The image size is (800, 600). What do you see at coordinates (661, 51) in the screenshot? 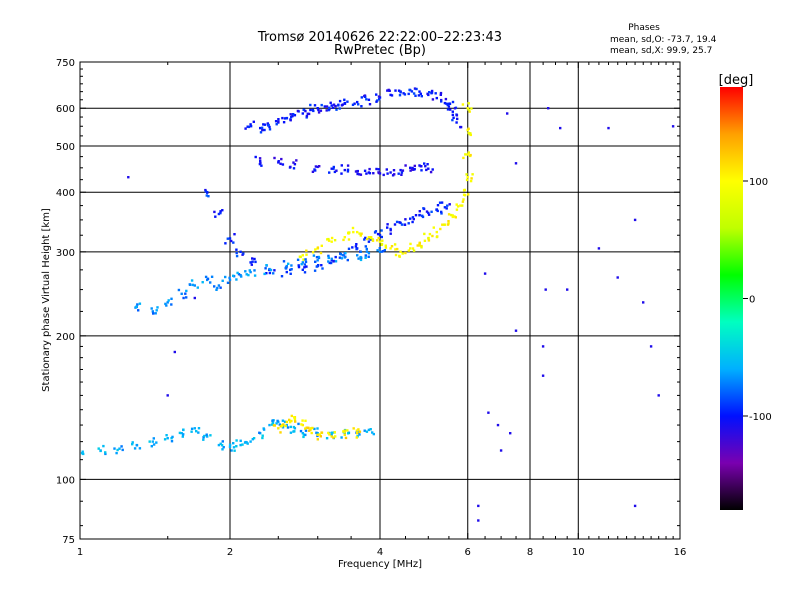
I see `stats-line-x: mean, sd,X: 99.9, 25.7` at bounding box center [661, 51].